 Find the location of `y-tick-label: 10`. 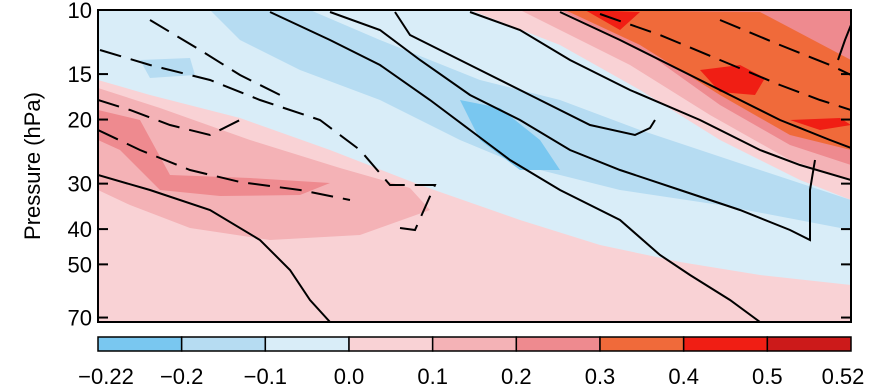

y-tick-label: 10 is located at coordinates (80, 11).